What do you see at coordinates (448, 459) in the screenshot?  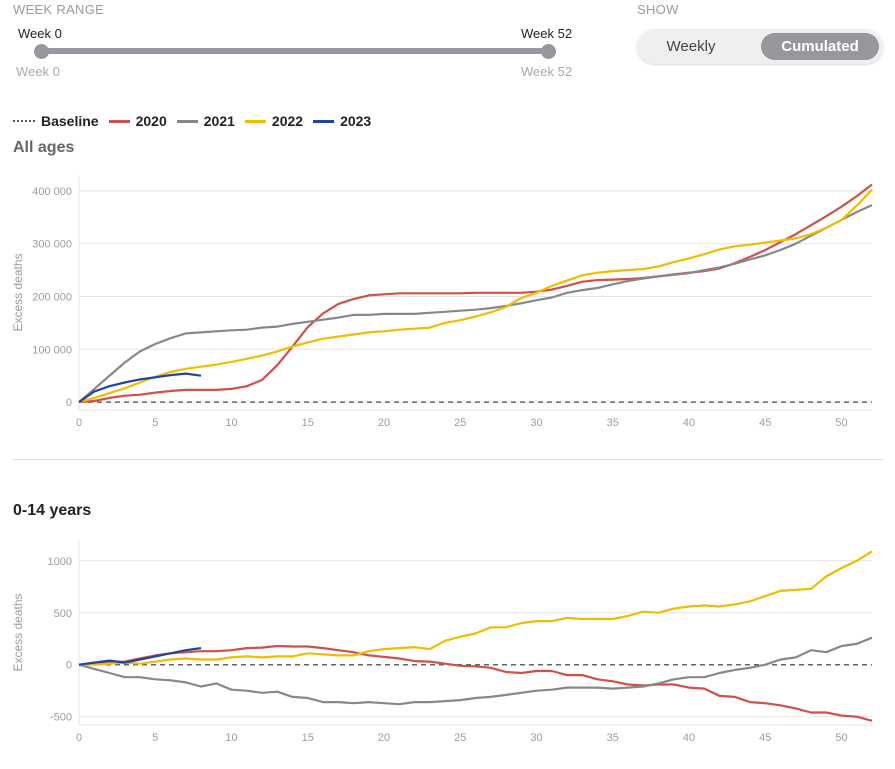 I see `divider` at bounding box center [448, 459].